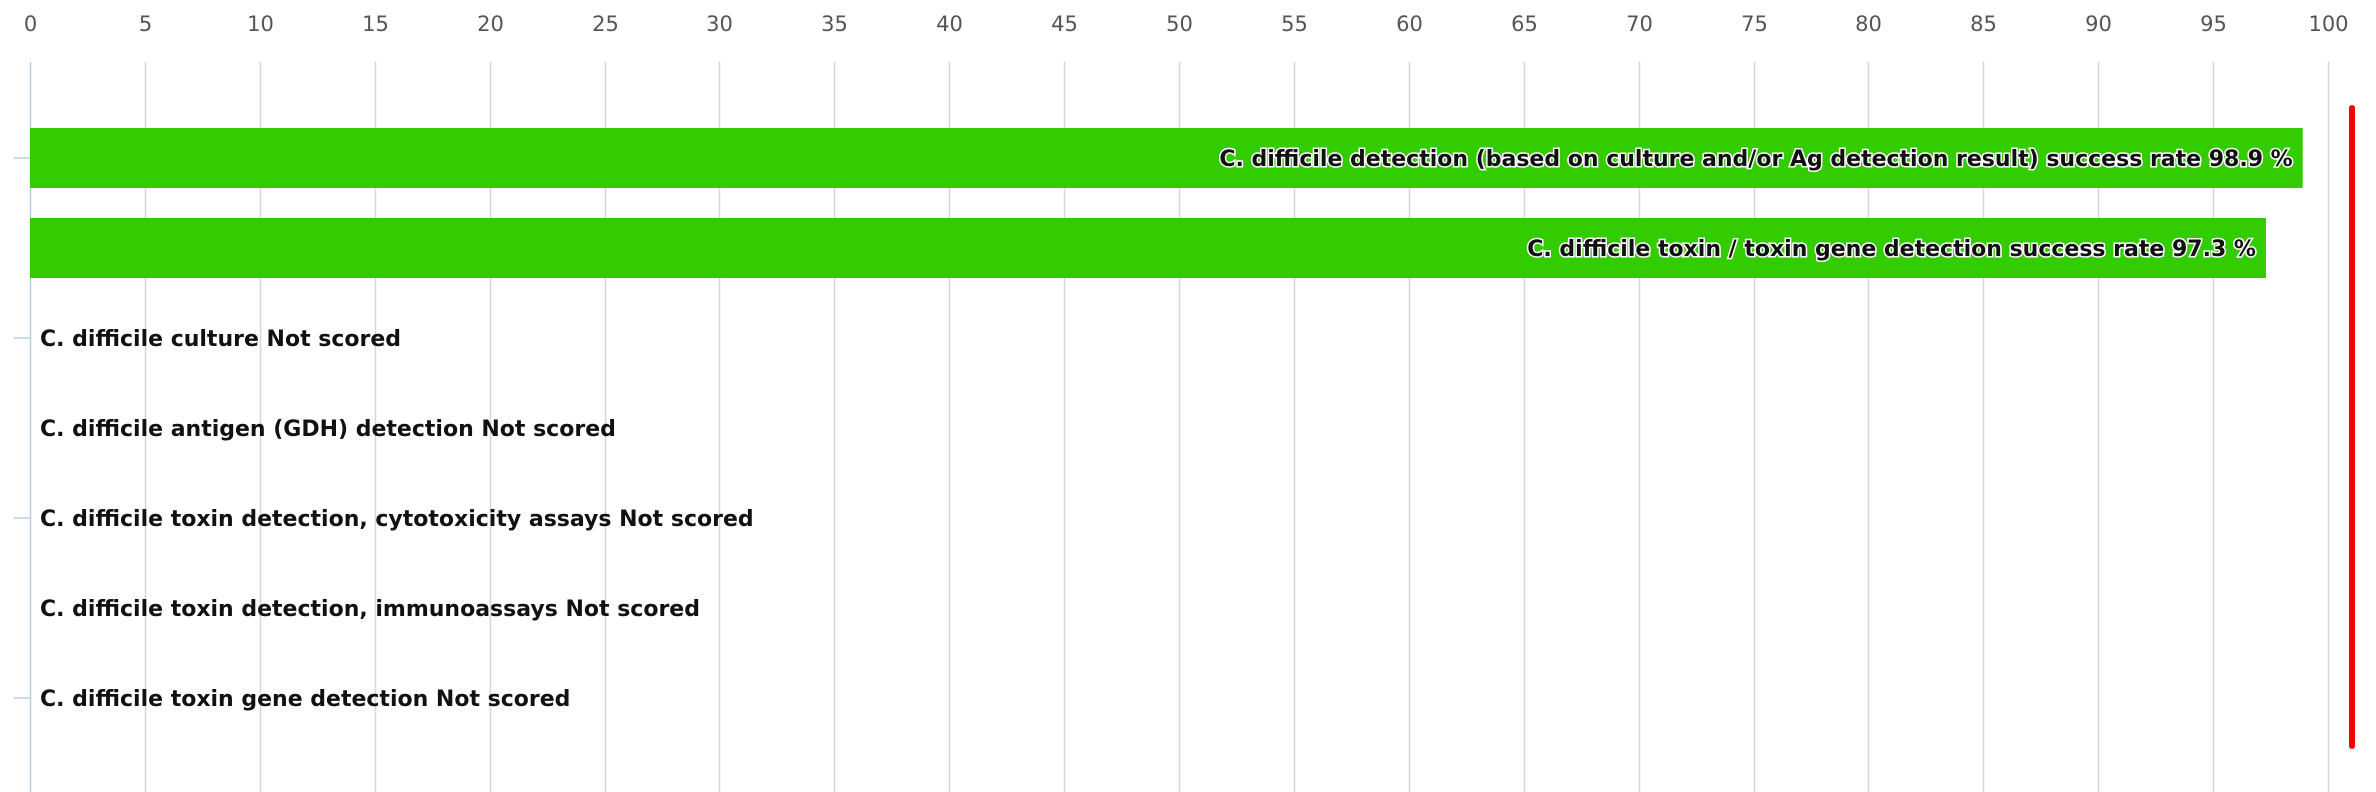 This screenshot has height=792, width=2376. I want to click on x-tick-label: 90, so click(2098, 24).